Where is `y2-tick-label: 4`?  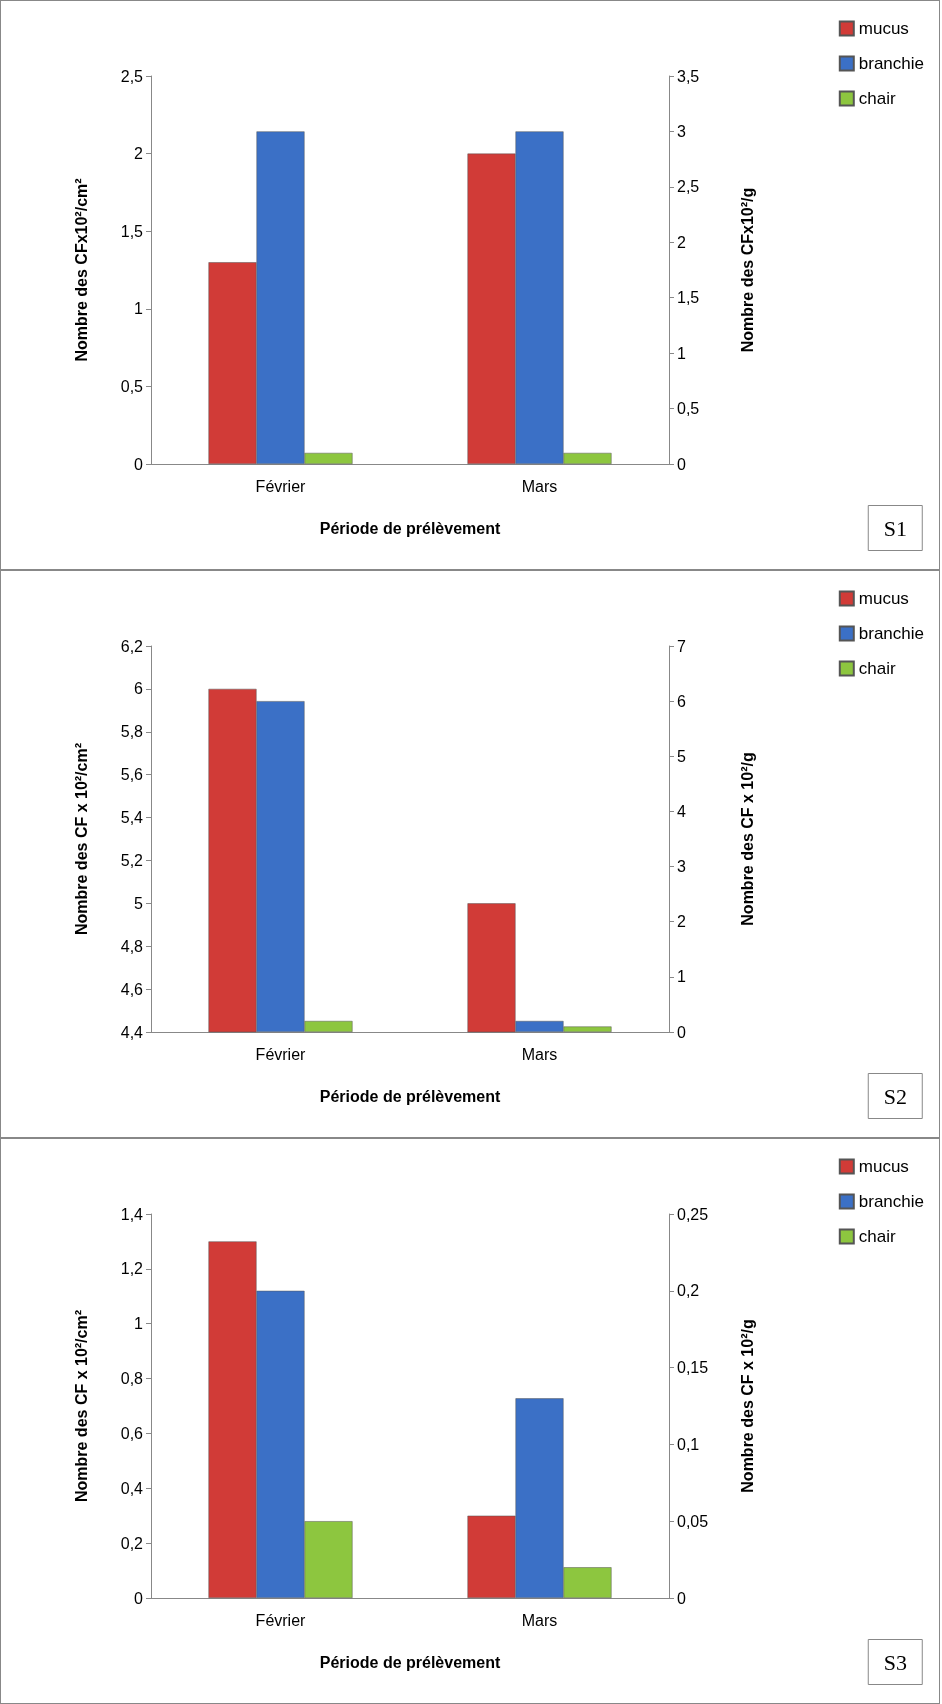 y2-tick-label: 4 is located at coordinates (681, 811).